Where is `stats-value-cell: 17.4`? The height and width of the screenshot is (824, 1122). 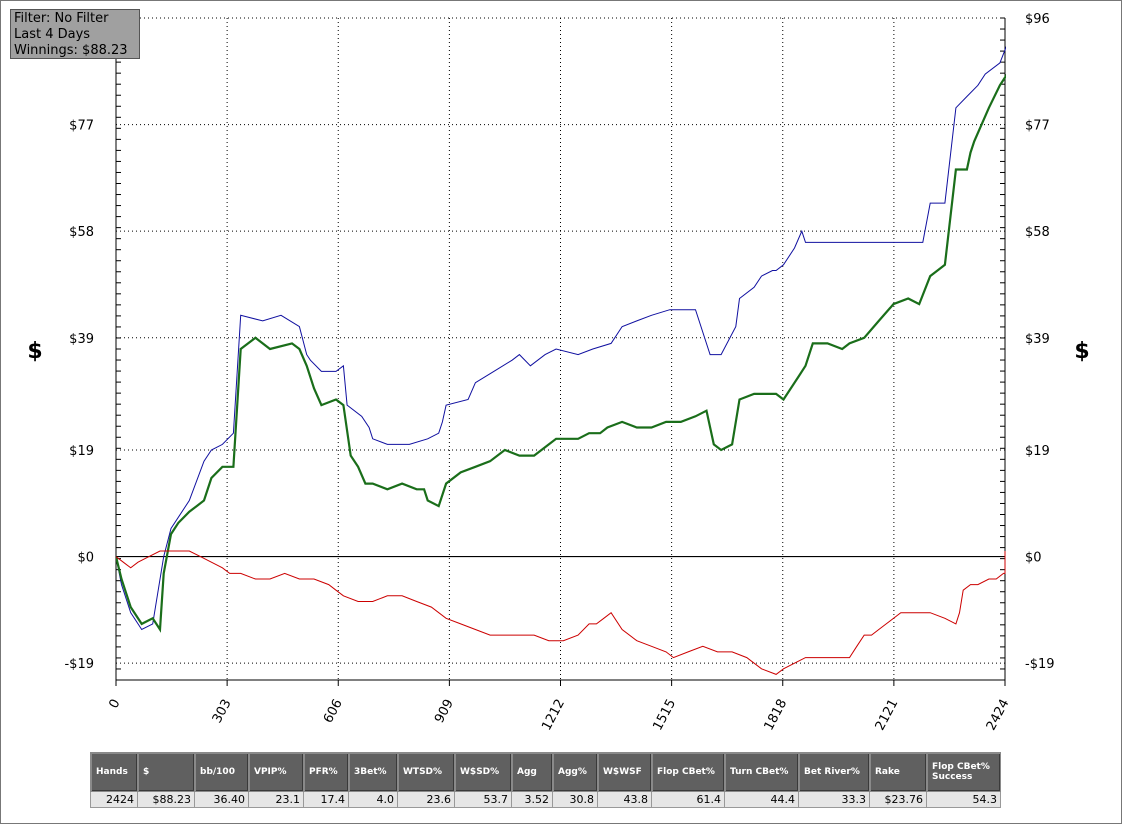 stats-value-cell: 17.4 is located at coordinates (326, 799).